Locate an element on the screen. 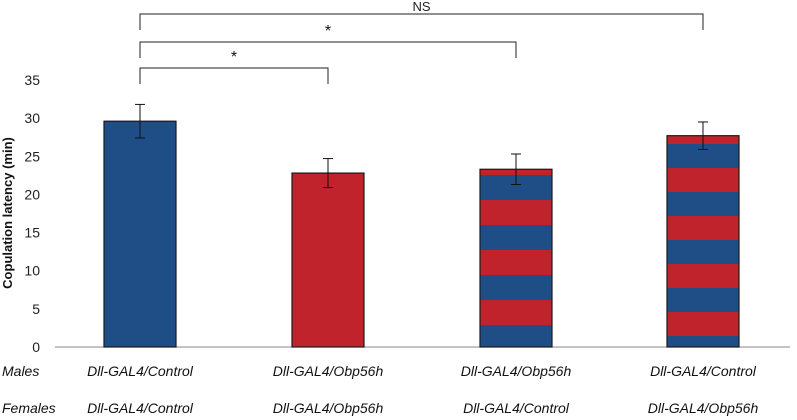  y-tick-label: 10 is located at coordinates (32, 271).